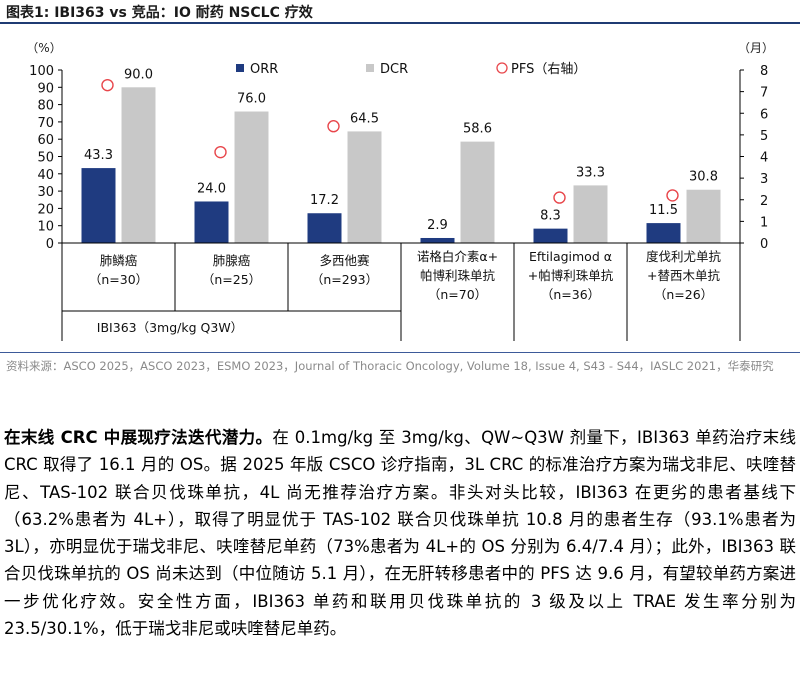 This screenshot has height=676, width=800. Describe the element at coordinates (159, 13) in the screenshot. I see `figure-title: 图表1: IBI363 vs 竞品：IO 耐药 NSCLC 疗效` at that location.